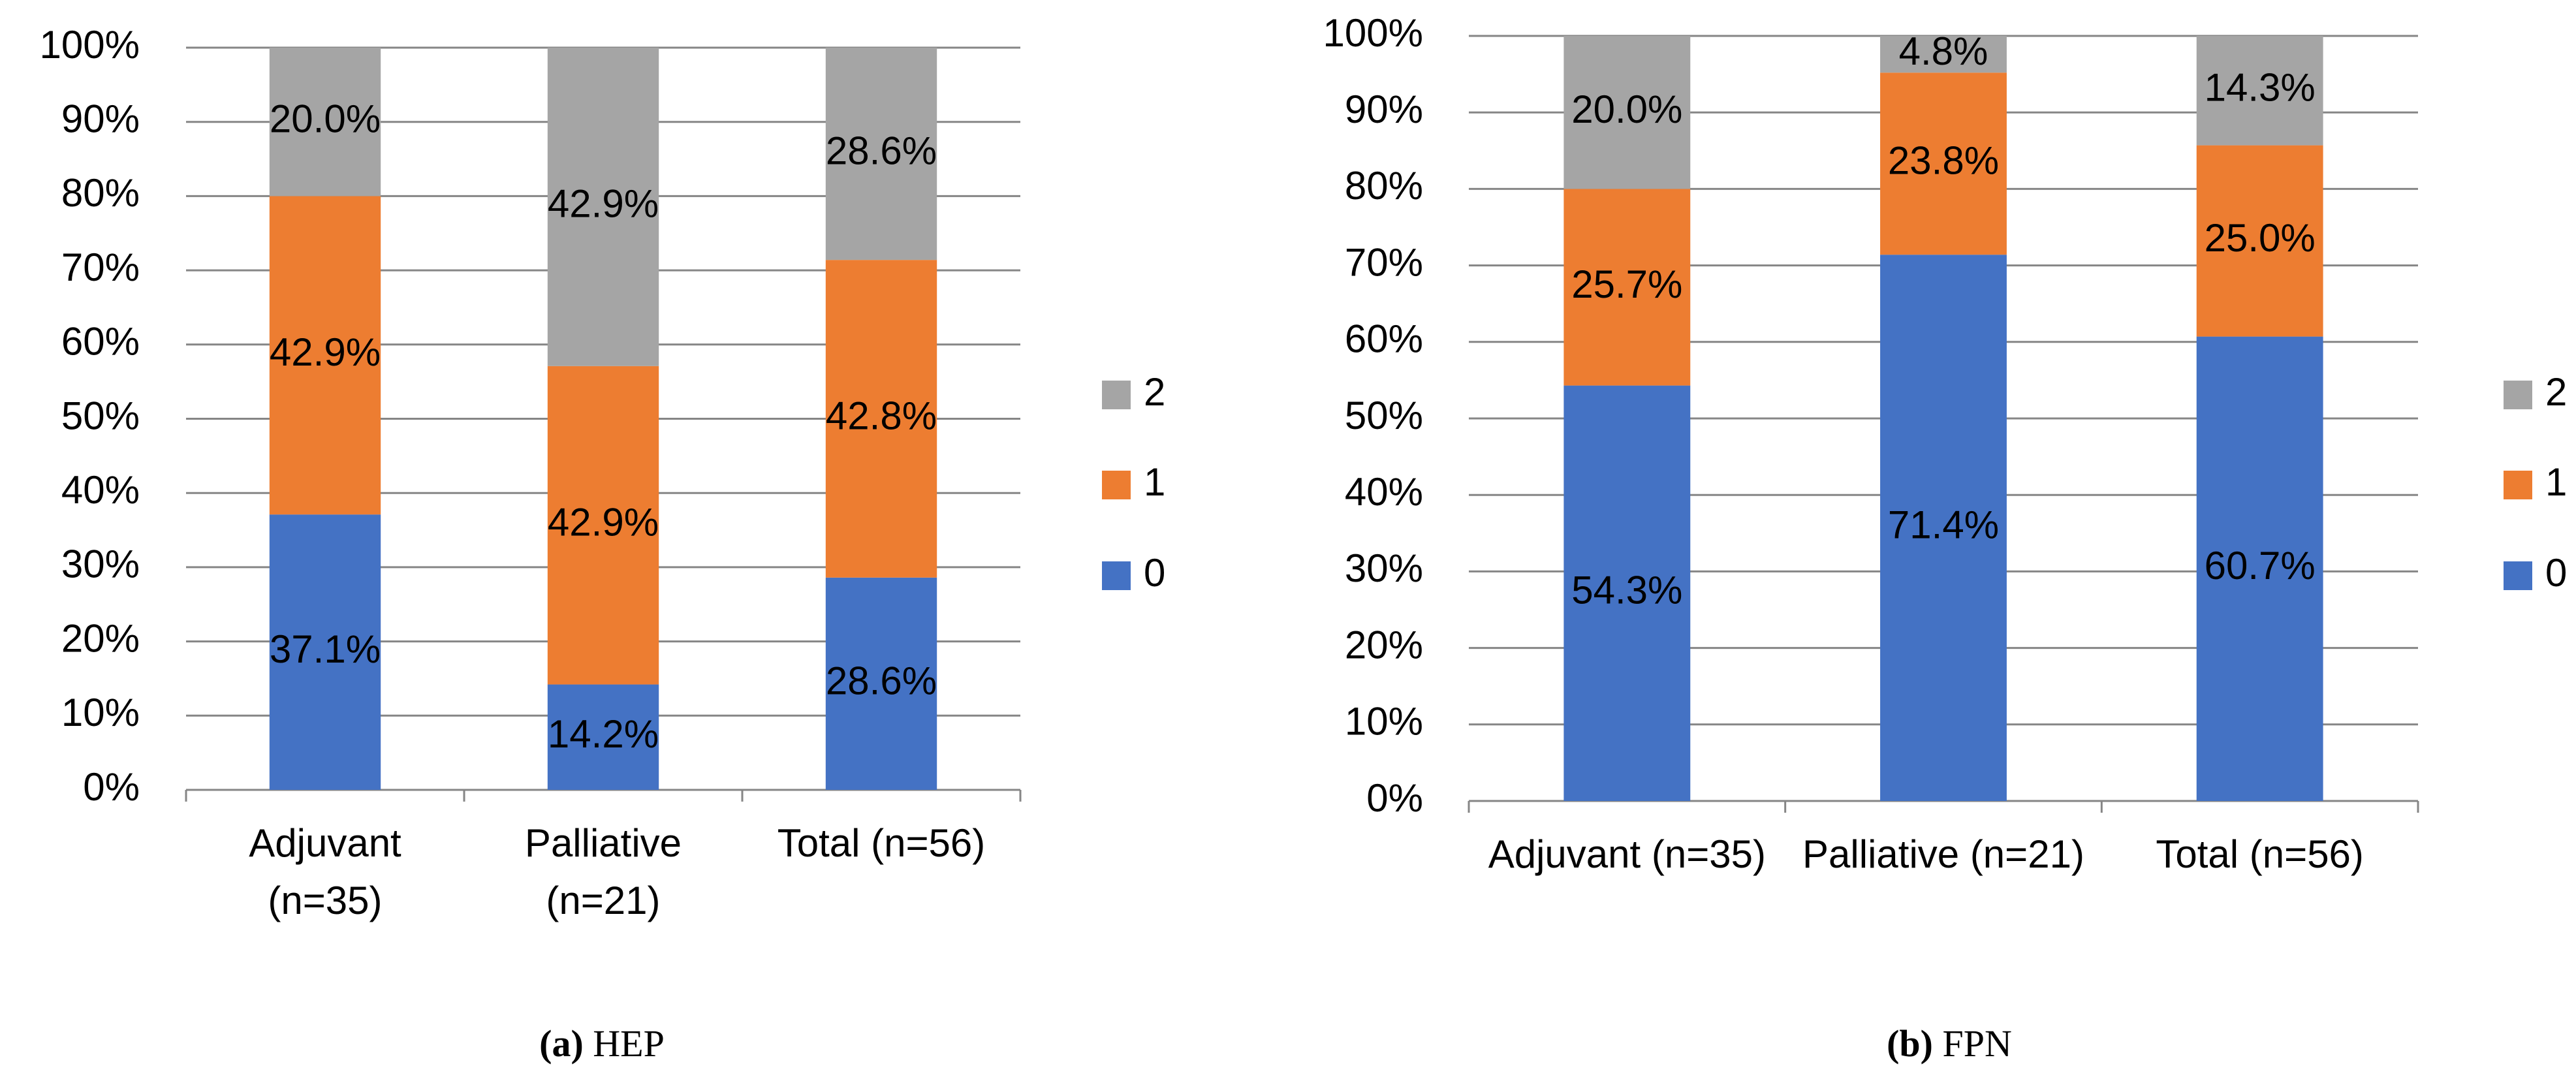 The height and width of the screenshot is (1081, 2576). I want to click on caption: (b) FPN, so click(1949, 1043).